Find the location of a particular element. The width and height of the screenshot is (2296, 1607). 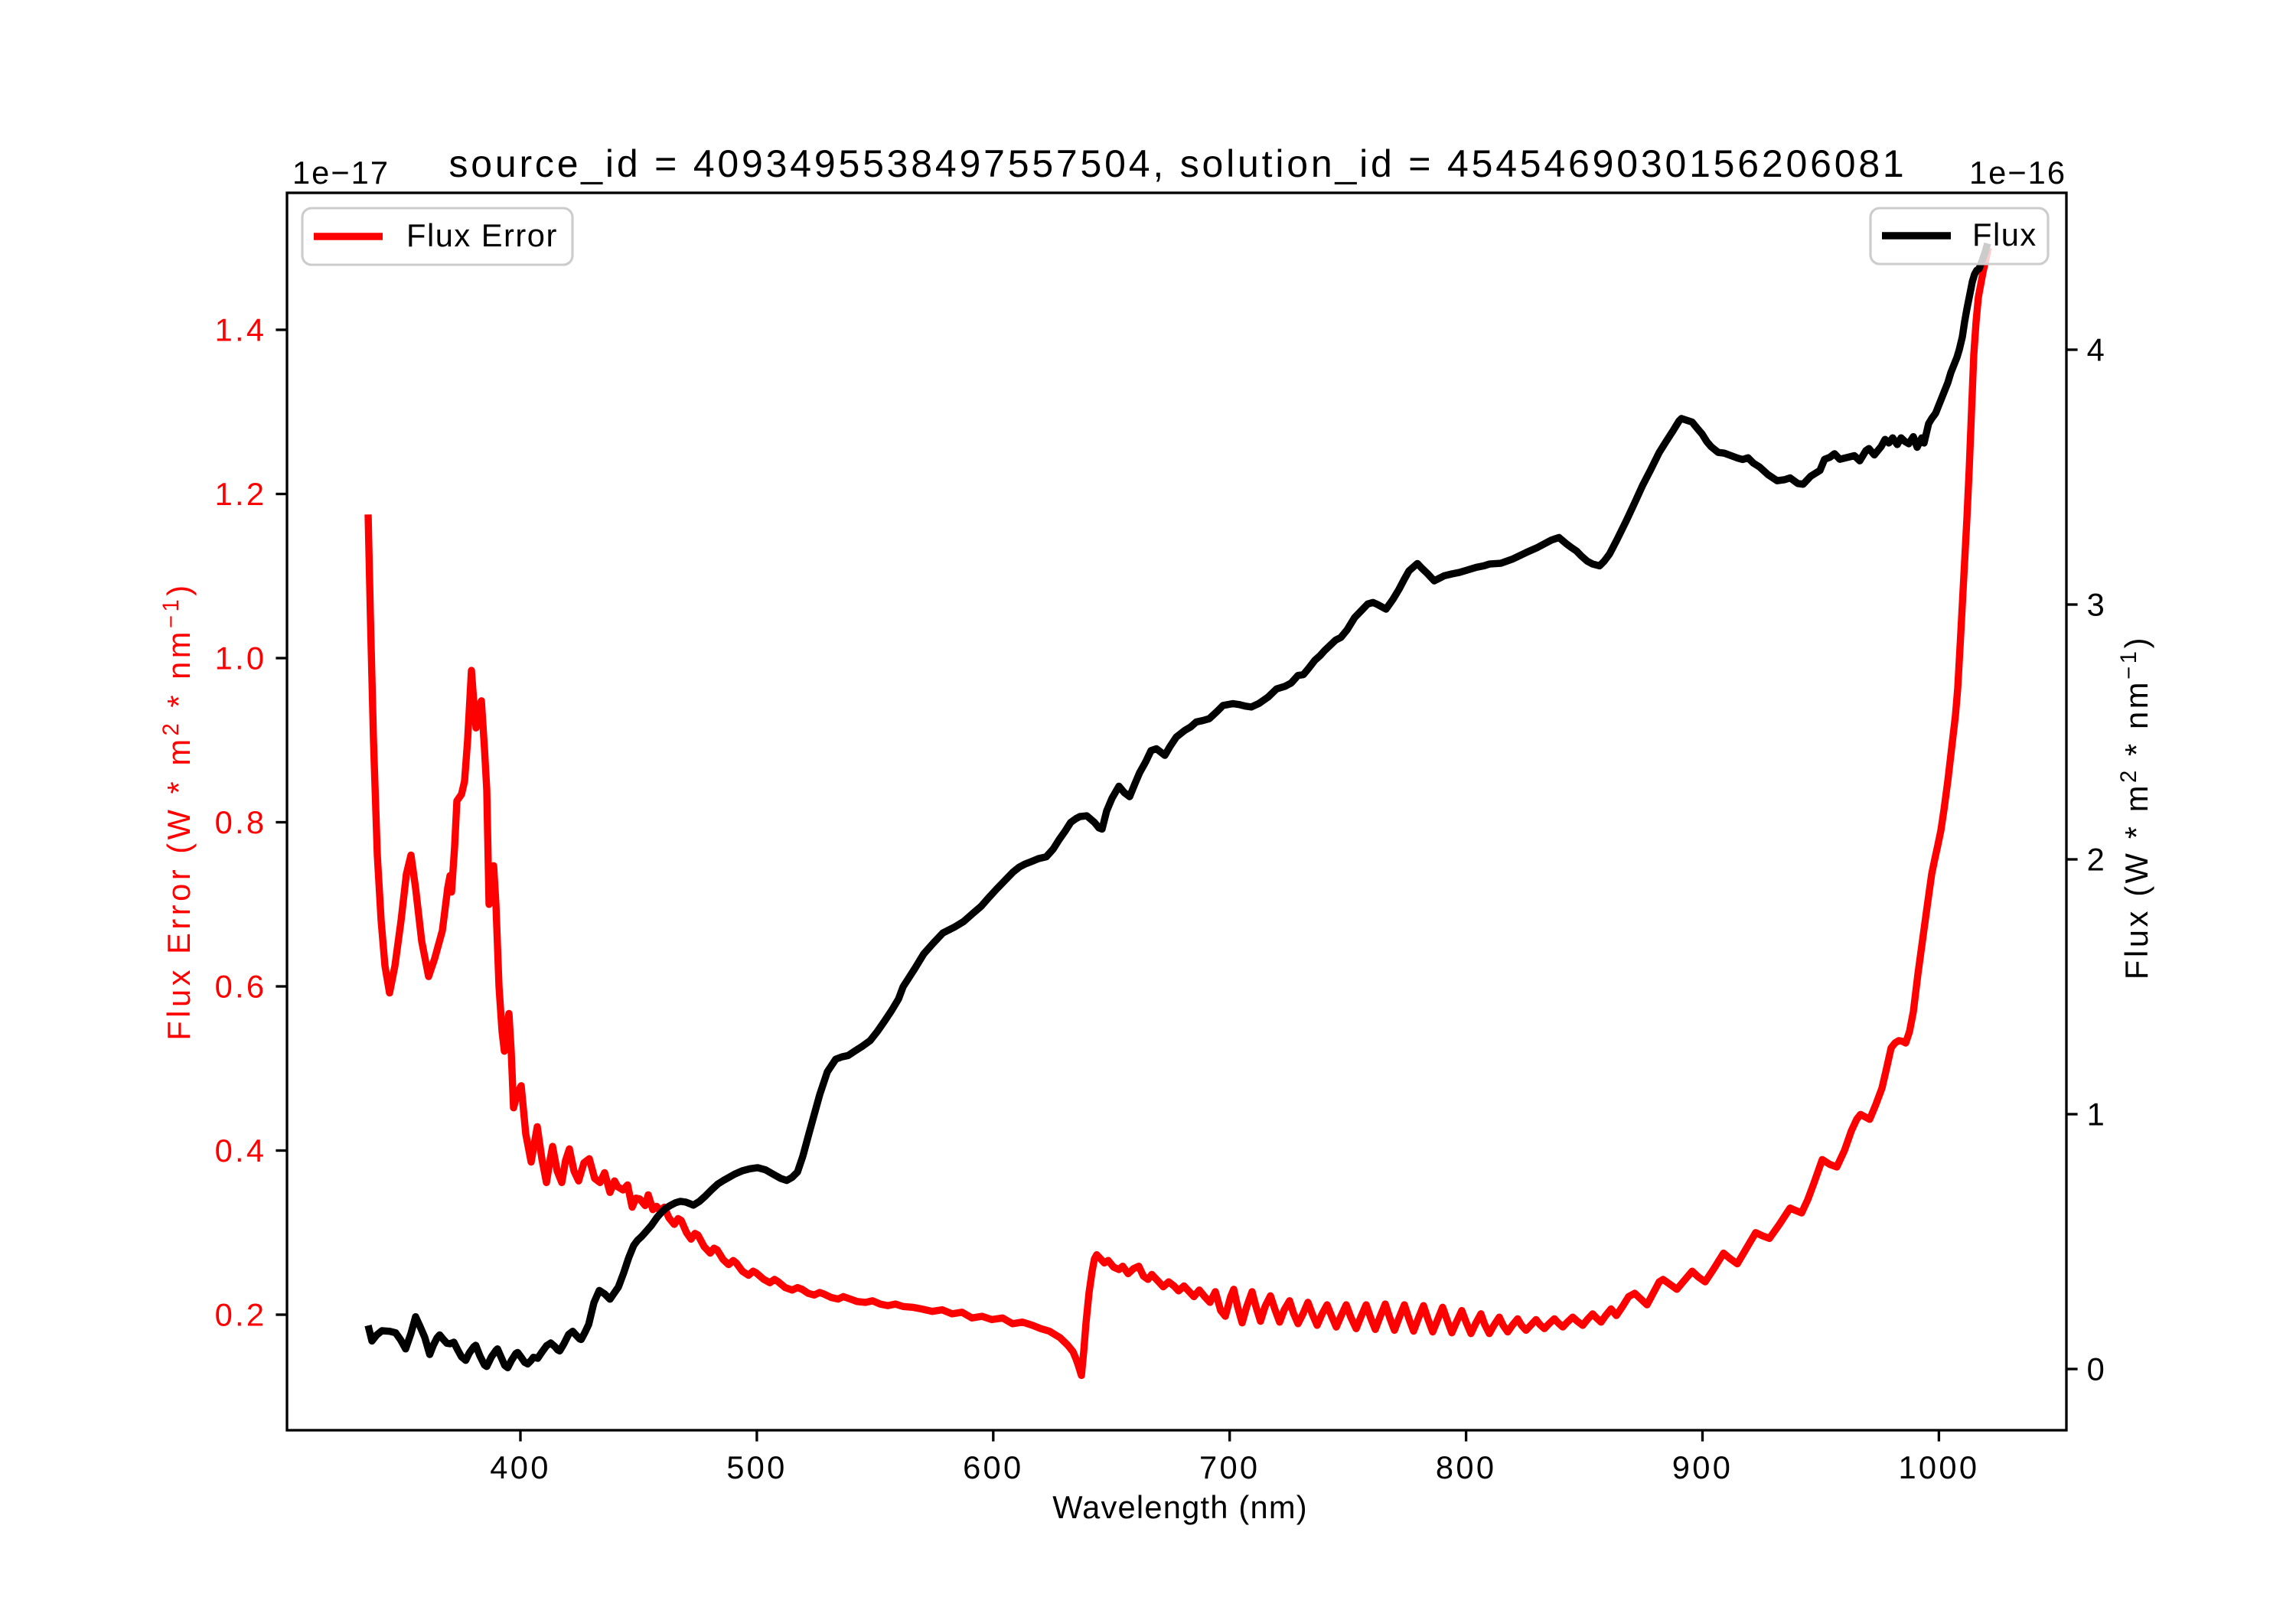

svg-text: 1e−17 is located at coordinates (341, 173).